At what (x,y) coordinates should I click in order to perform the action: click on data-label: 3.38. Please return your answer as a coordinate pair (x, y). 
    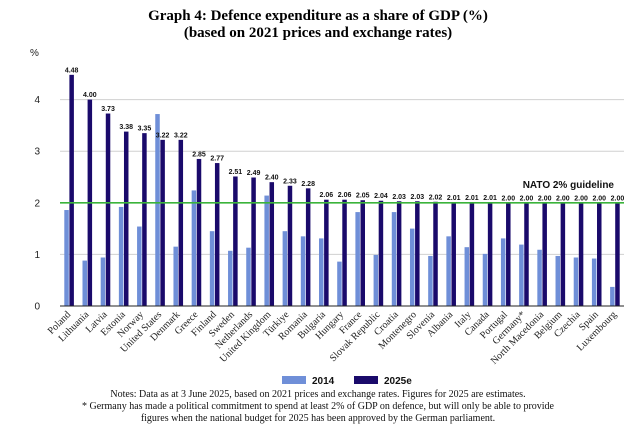
    Looking at the image, I should click on (126, 127).